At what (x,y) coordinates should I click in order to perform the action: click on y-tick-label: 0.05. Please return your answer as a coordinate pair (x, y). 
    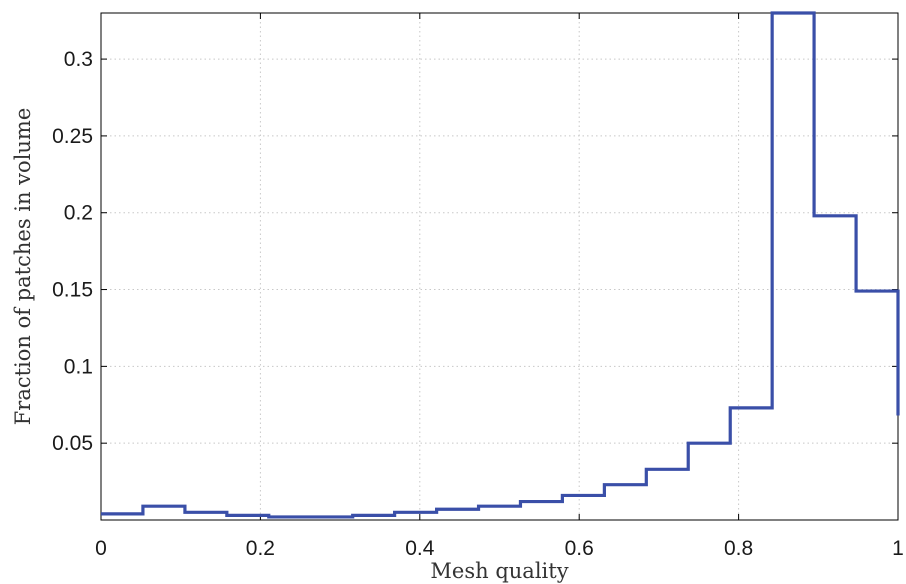
    Looking at the image, I should click on (72, 443).